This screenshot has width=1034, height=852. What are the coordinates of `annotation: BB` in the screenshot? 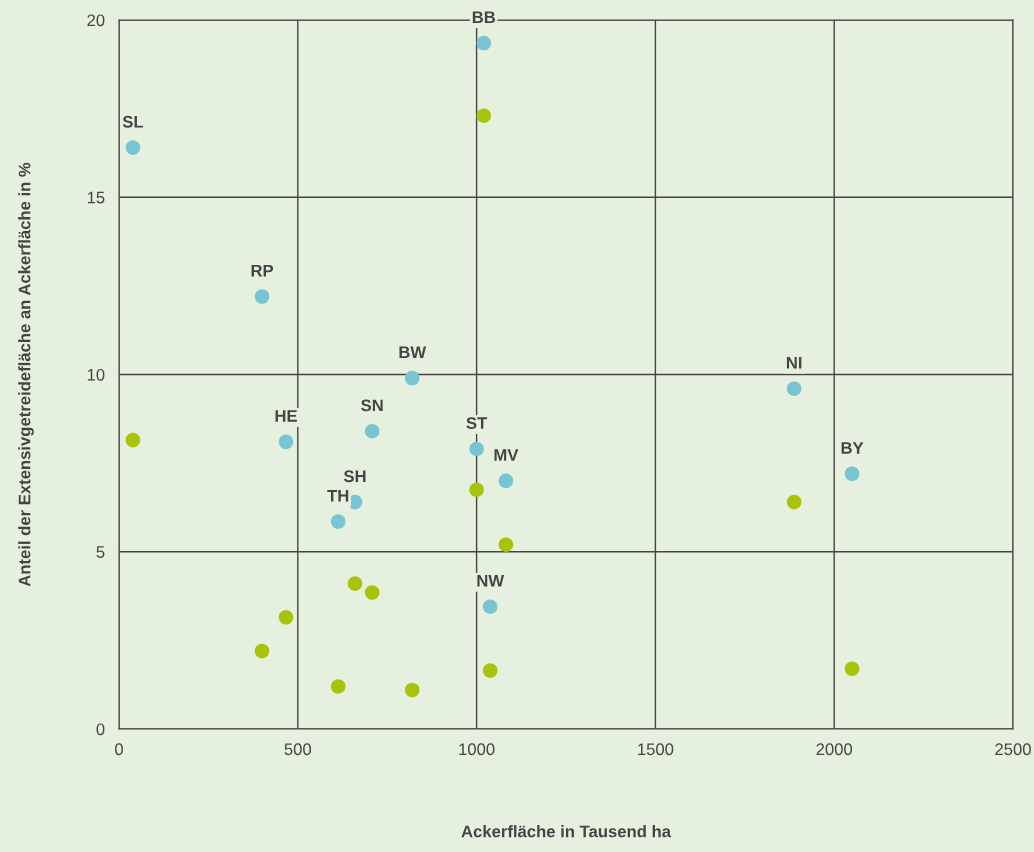 It's located at (484, 17).